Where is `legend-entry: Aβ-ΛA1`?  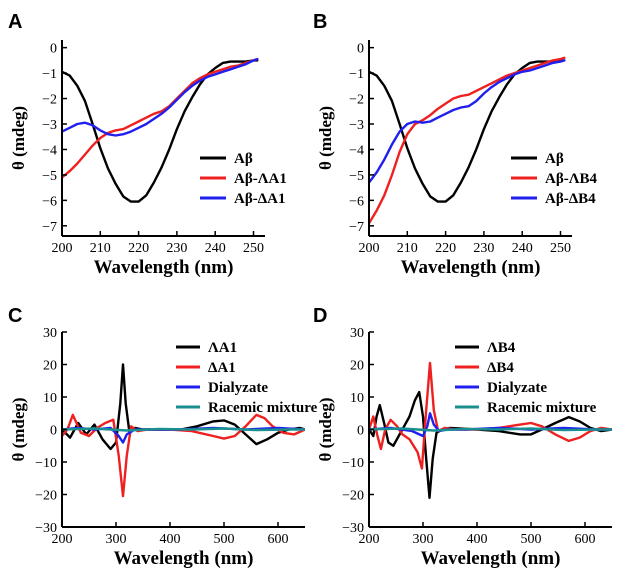 legend-entry: Aβ-ΛA1 is located at coordinates (260, 179).